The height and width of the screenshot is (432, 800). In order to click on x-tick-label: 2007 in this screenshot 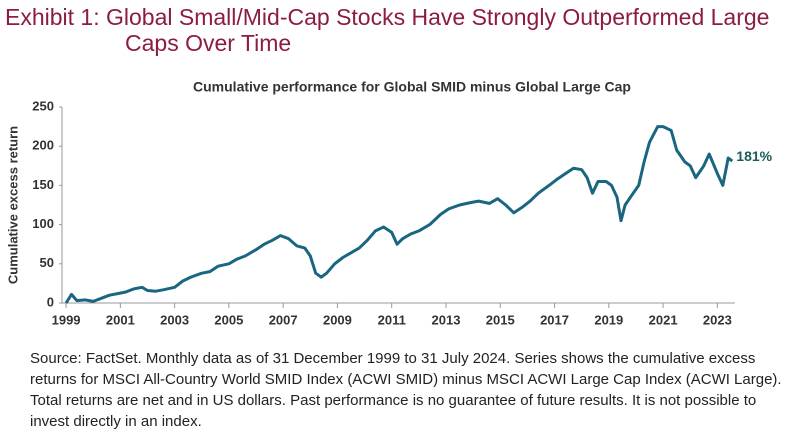, I will do `click(283, 319)`.